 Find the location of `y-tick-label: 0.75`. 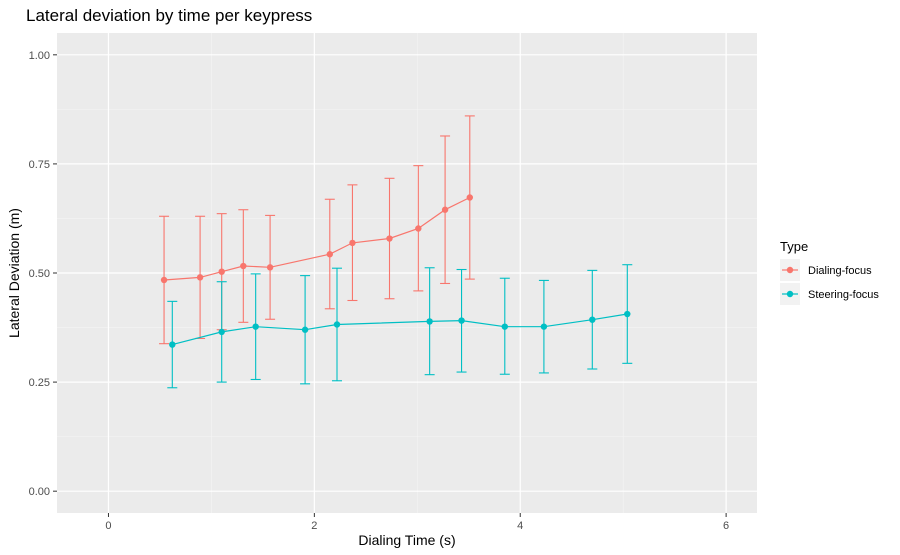

y-tick-label: 0.75 is located at coordinates (39, 165).